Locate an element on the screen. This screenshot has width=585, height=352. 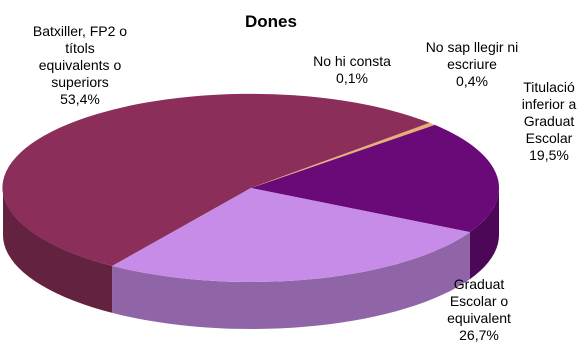
slice-label-no-hi-consta: No hi consta 0,1% is located at coordinates (352, 69).